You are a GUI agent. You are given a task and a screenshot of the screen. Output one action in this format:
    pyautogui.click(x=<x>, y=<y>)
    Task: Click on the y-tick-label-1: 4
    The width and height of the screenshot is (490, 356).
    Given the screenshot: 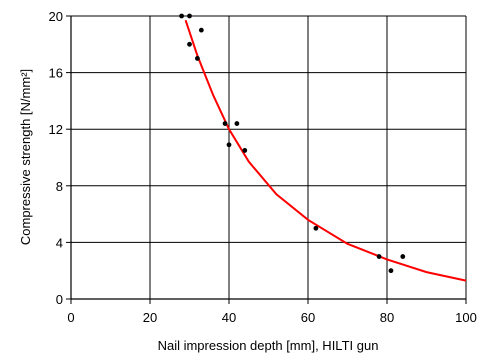 What is the action you would take?
    pyautogui.click(x=59, y=242)
    